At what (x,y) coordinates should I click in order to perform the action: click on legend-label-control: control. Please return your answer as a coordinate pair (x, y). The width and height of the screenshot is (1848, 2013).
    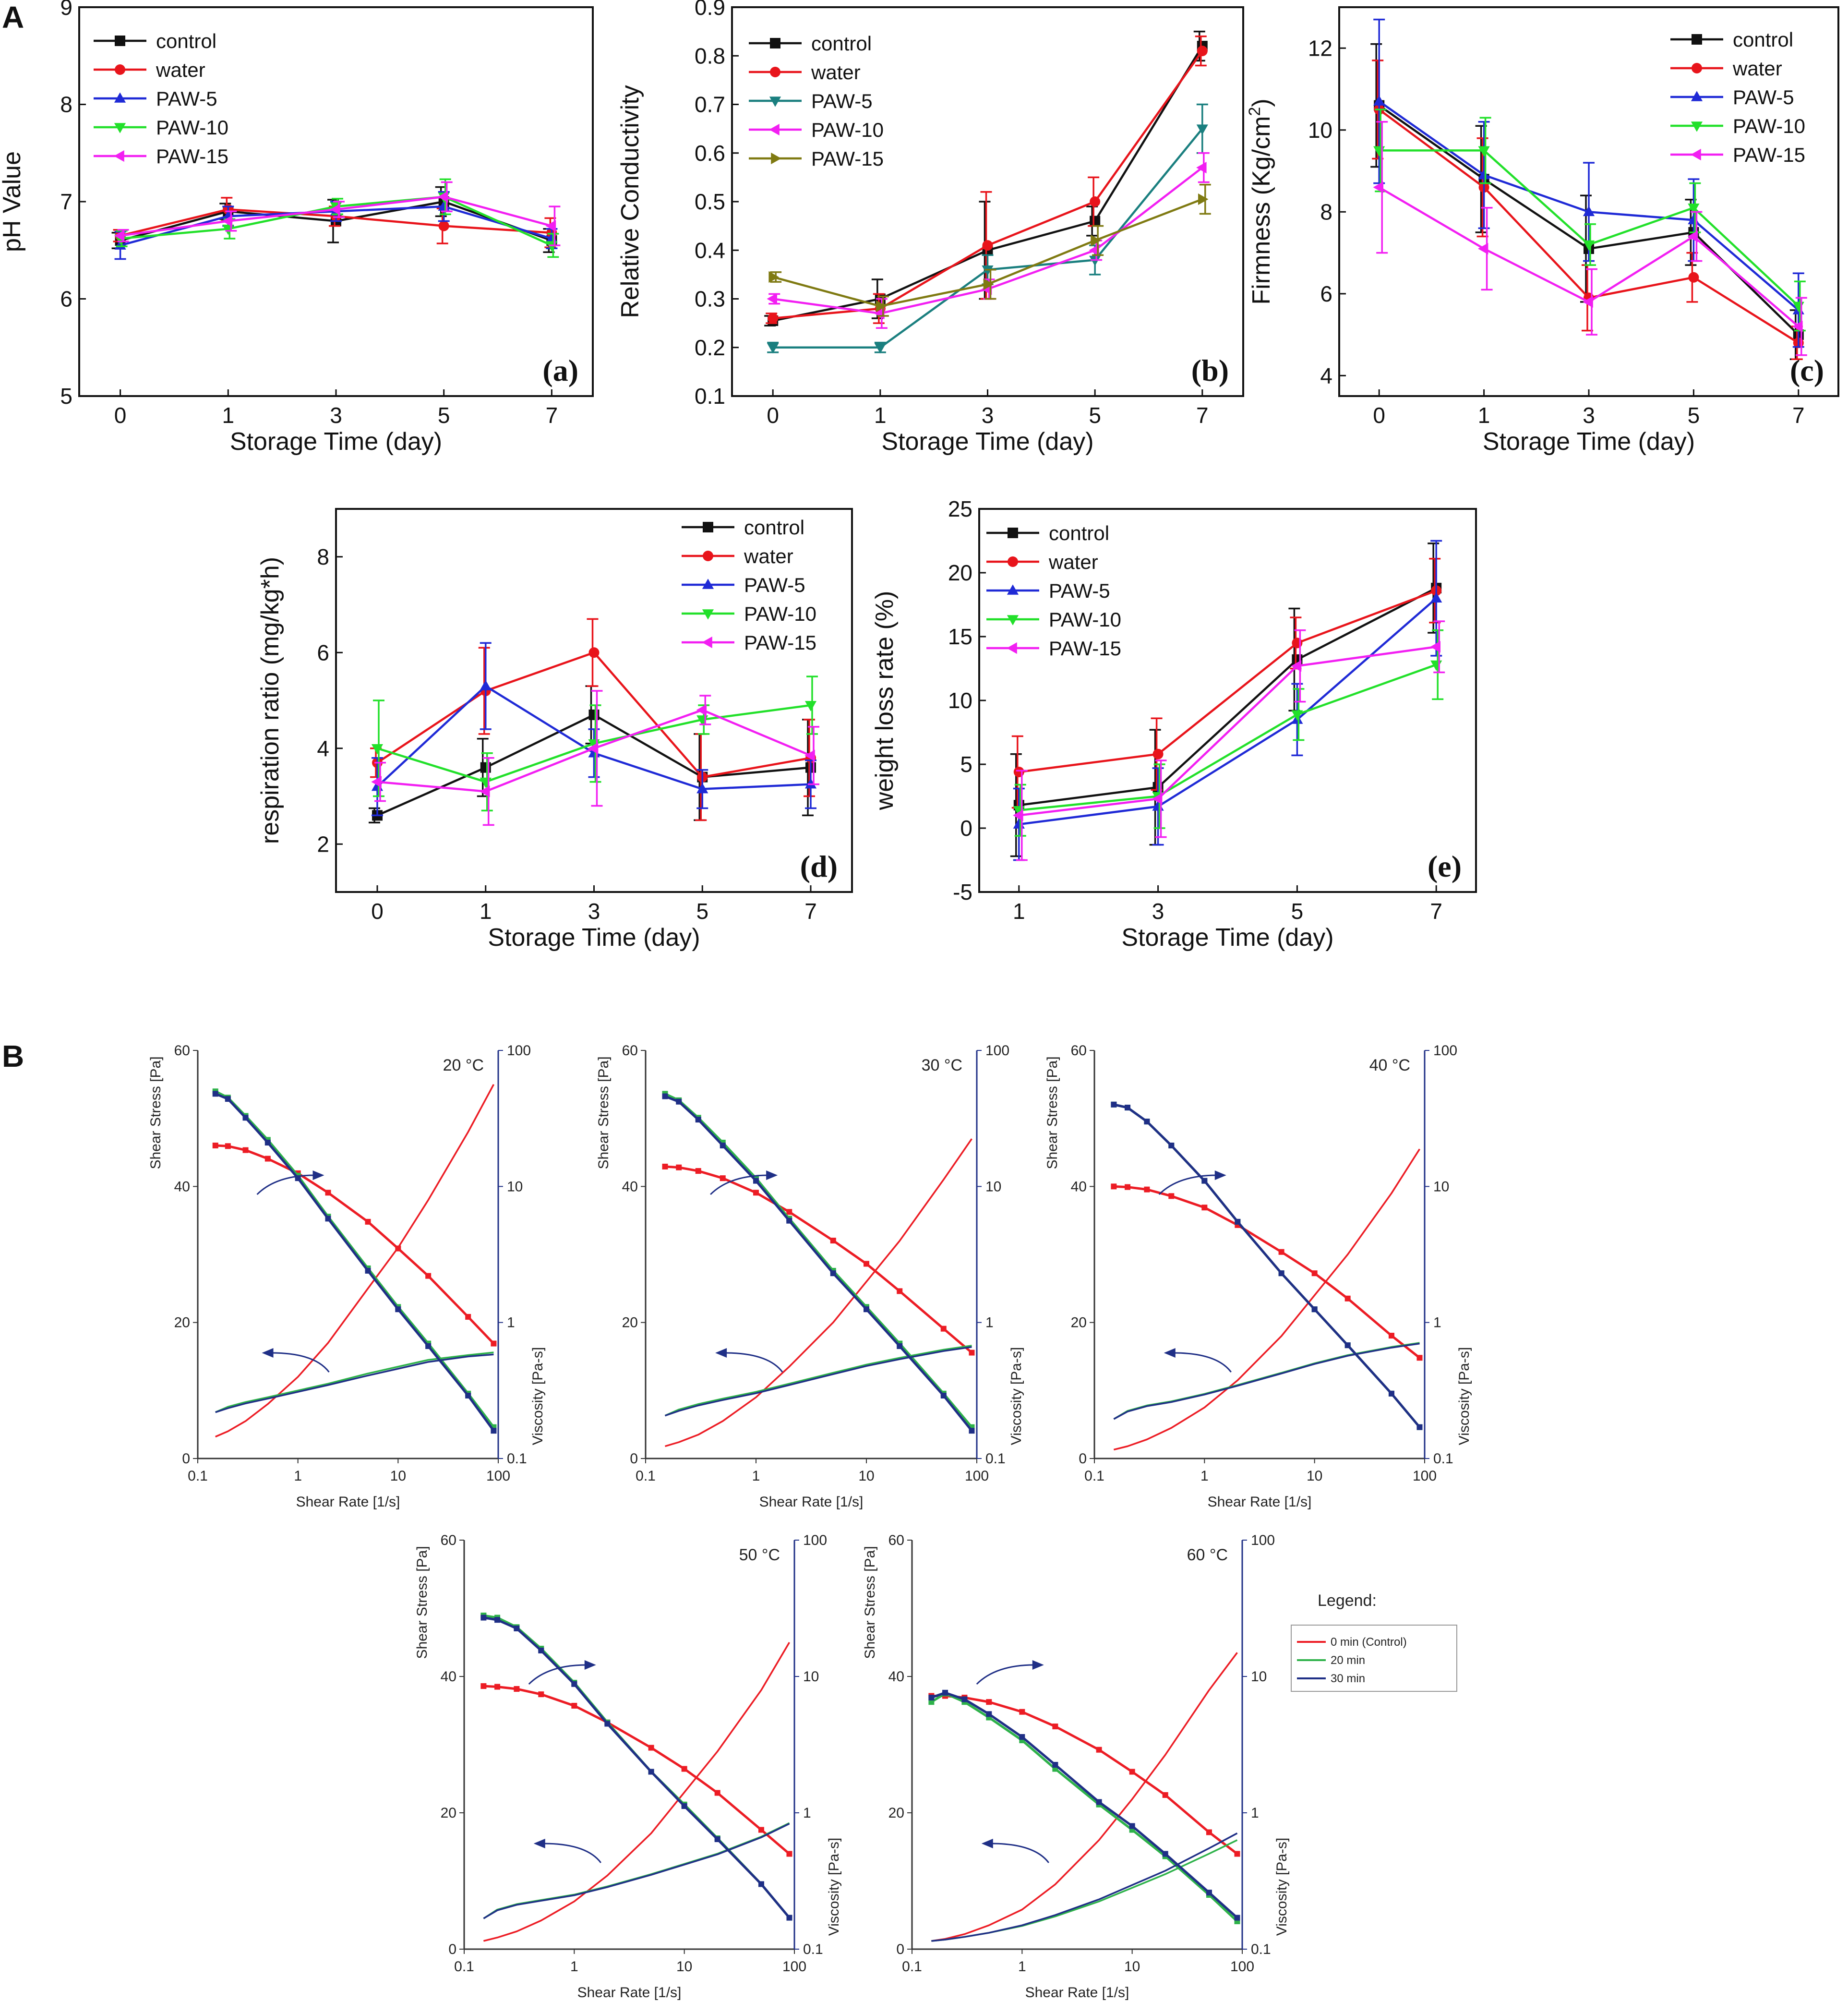
    Looking at the image, I should click on (1763, 39).